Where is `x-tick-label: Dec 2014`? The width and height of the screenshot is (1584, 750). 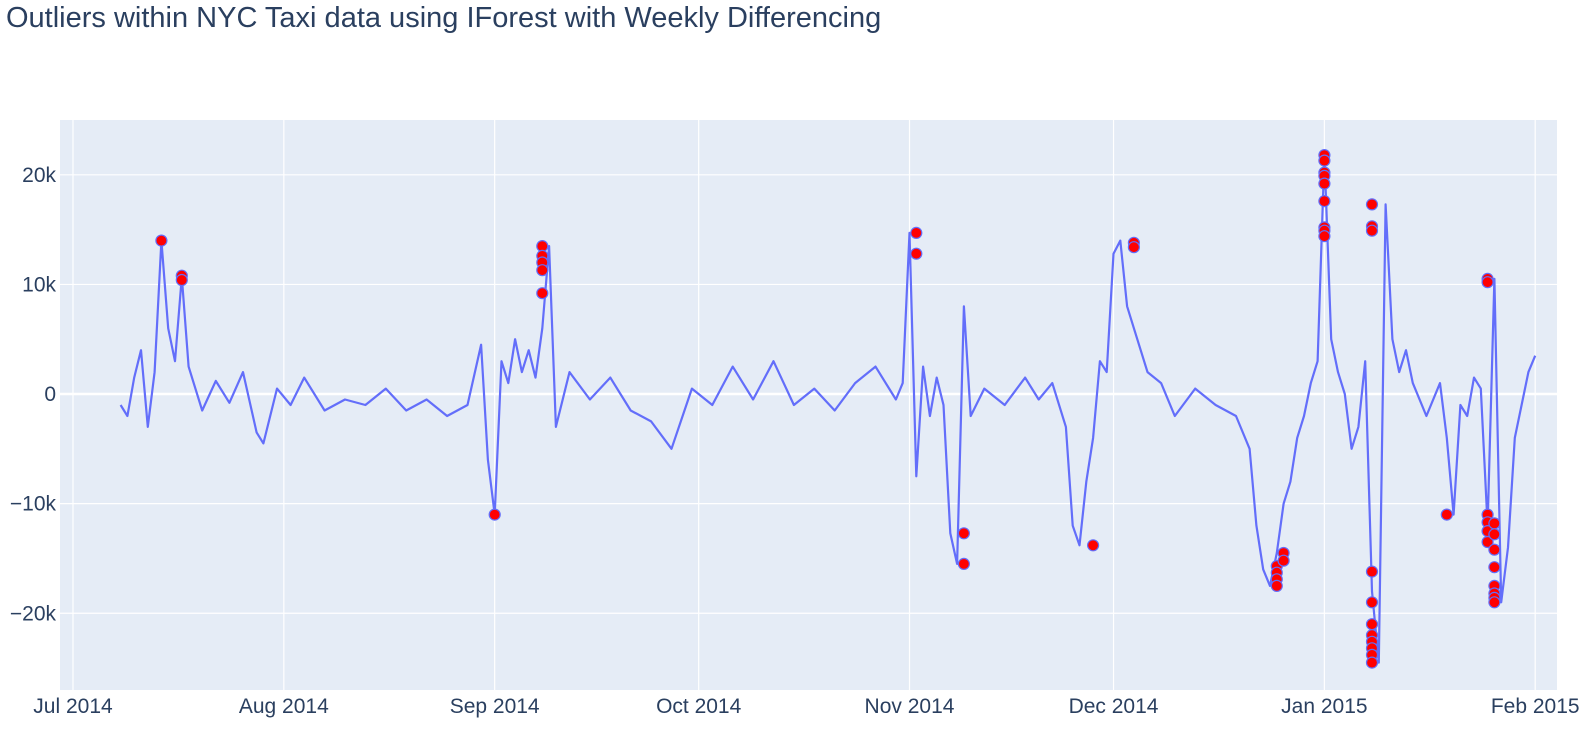
x-tick-label: Dec 2014 is located at coordinates (1114, 706).